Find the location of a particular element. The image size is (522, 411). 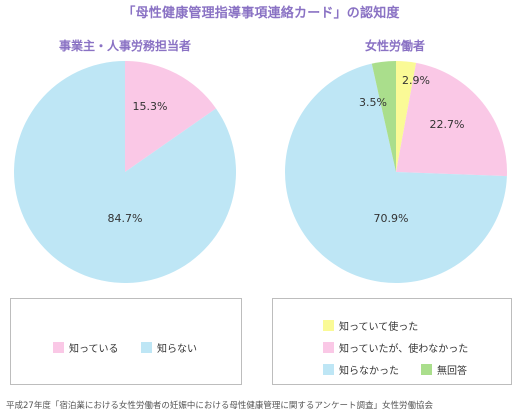

left-legend: 知っている 知らない is located at coordinates (126, 341).